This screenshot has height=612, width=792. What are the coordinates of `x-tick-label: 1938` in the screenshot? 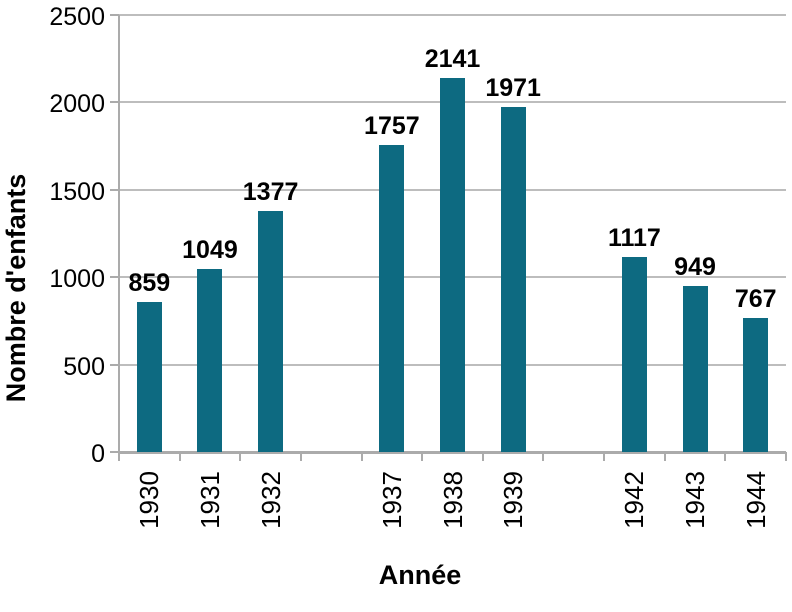 It's located at (452, 500).